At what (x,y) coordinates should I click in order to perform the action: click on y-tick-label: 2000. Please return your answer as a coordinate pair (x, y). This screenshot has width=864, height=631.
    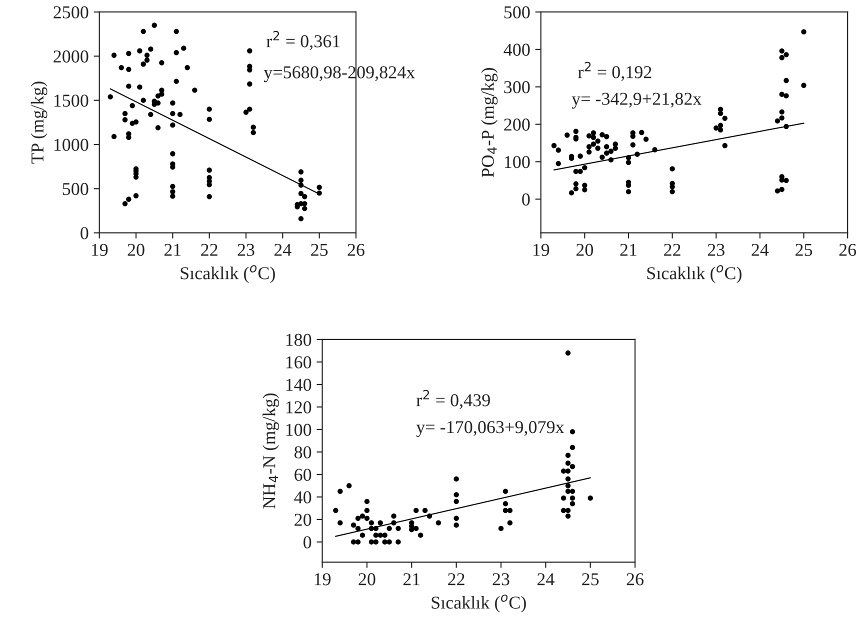
    Looking at the image, I should click on (71, 56).